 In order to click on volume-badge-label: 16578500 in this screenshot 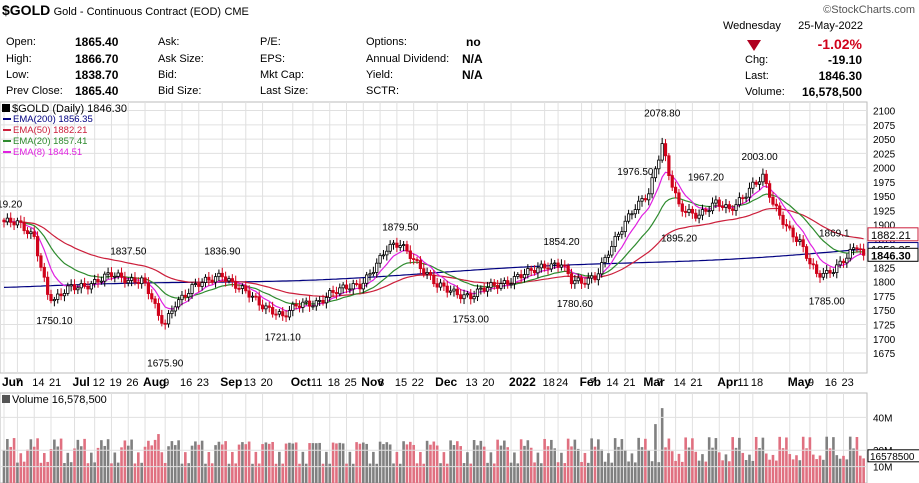, I will do `click(892, 457)`.